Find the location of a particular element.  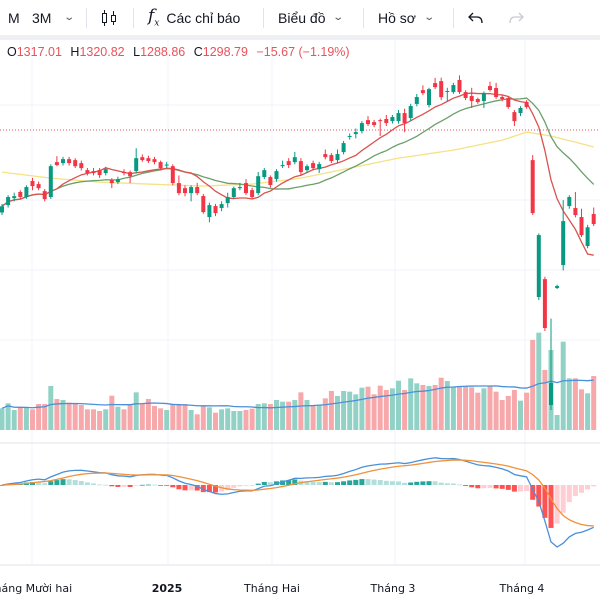

low-value: 1288.86 is located at coordinates (163, 52).